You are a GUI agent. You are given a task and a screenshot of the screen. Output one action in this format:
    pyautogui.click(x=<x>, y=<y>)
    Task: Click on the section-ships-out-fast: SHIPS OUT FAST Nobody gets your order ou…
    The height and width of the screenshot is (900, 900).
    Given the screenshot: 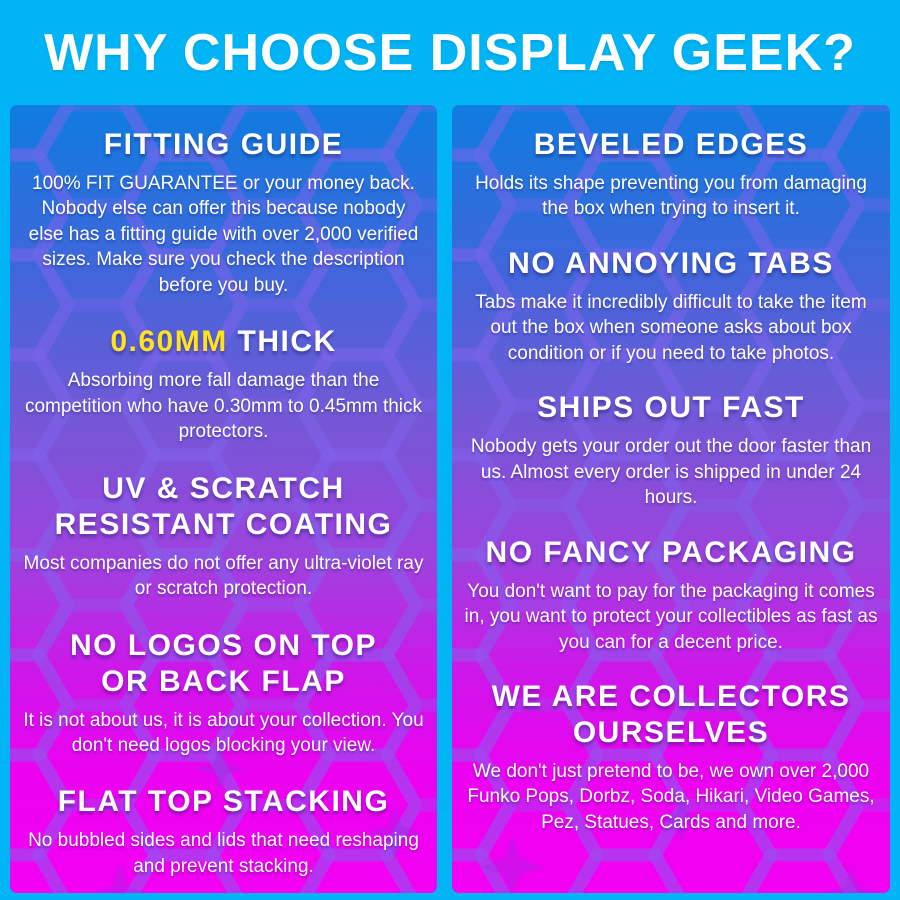 What is the action you would take?
    pyautogui.click(x=671, y=450)
    